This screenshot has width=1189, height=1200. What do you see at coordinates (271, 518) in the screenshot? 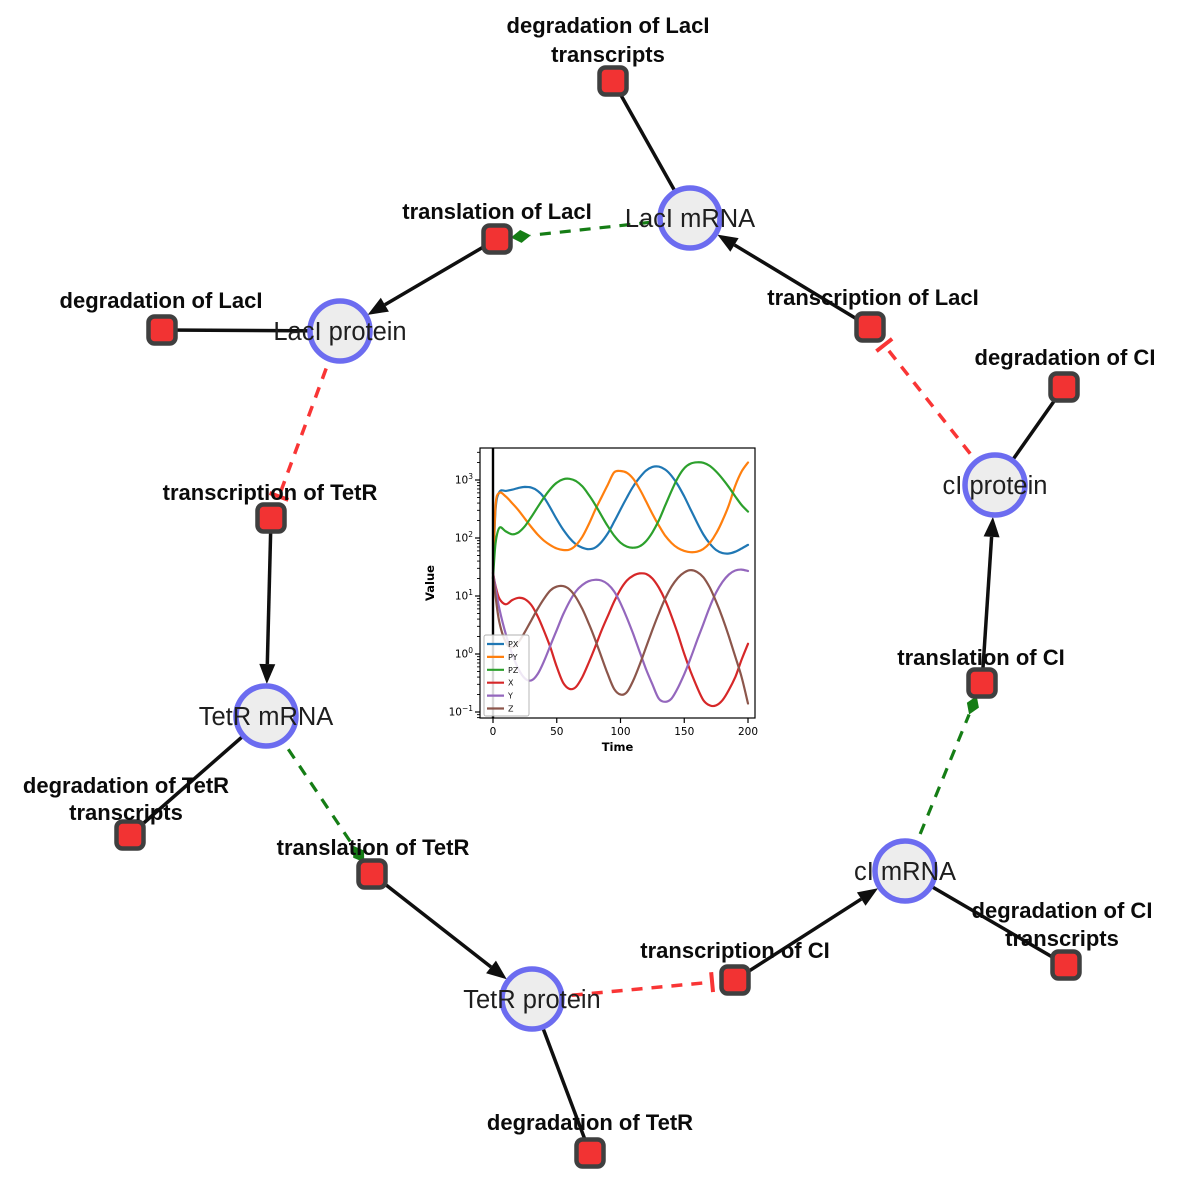
I see `reaction-node-transcription-tetr` at bounding box center [271, 518].